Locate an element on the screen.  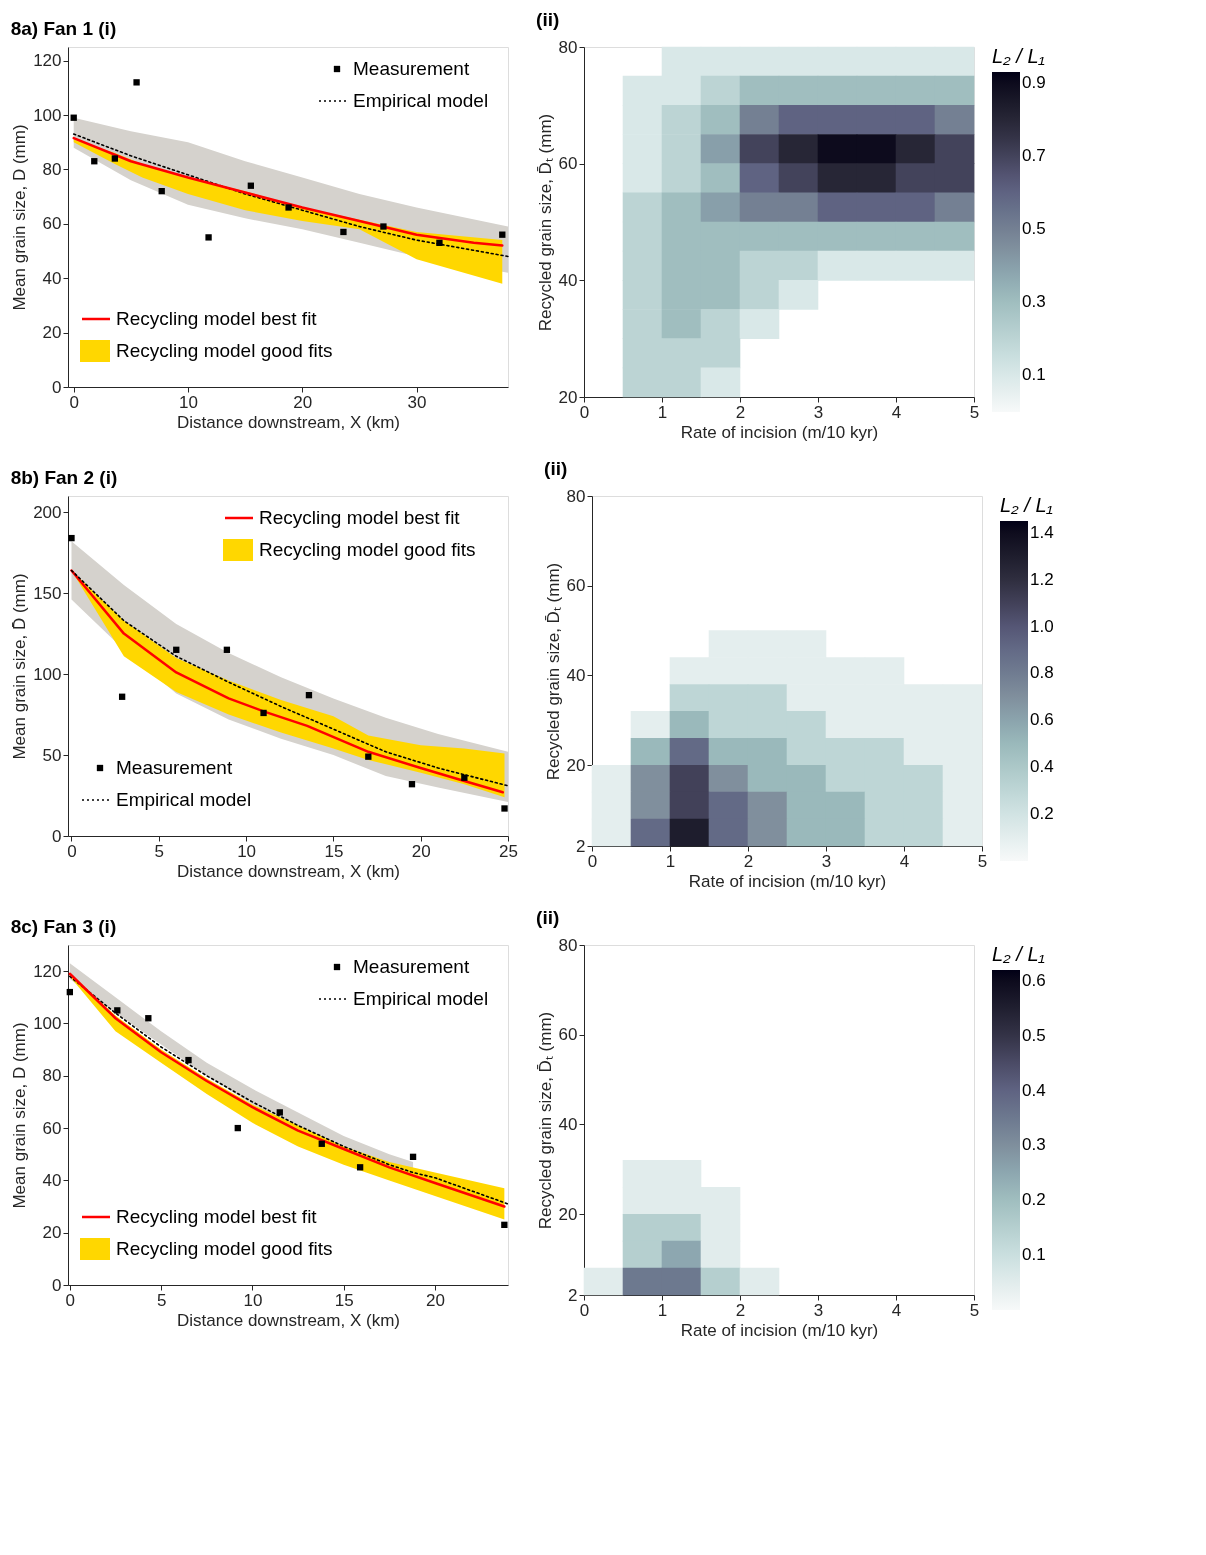
y-tick-label: 150 is located at coordinates (47, 593).